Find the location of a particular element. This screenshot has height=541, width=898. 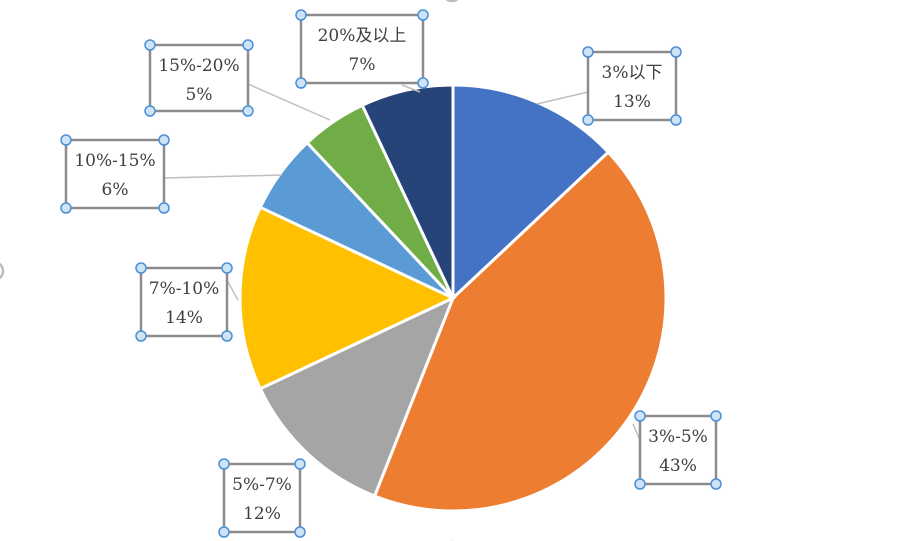

data-label-percent: 12% is located at coordinates (262, 514).